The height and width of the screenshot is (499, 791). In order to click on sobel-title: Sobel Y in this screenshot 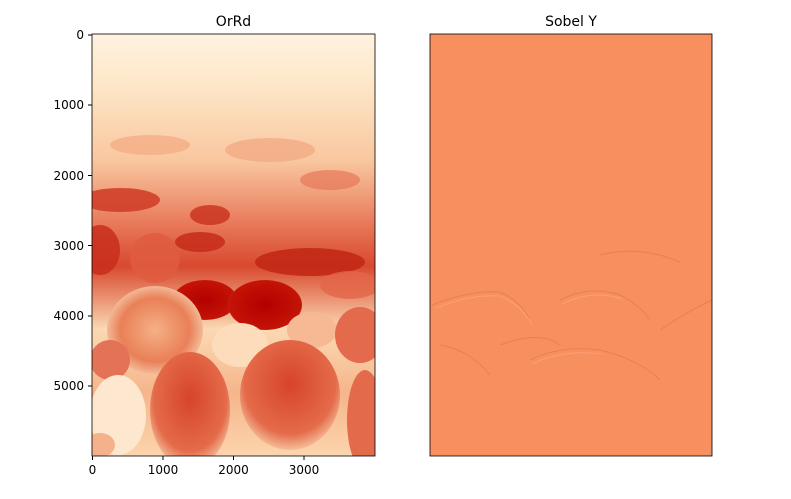, I will do `click(571, 22)`.